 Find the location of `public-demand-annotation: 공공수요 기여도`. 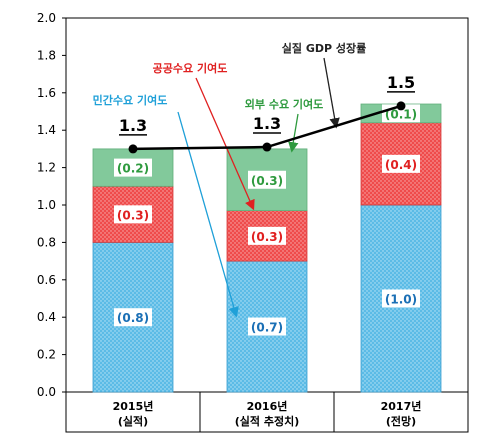

public-demand-annotation: 공공수요 기여도 is located at coordinates (190, 68).